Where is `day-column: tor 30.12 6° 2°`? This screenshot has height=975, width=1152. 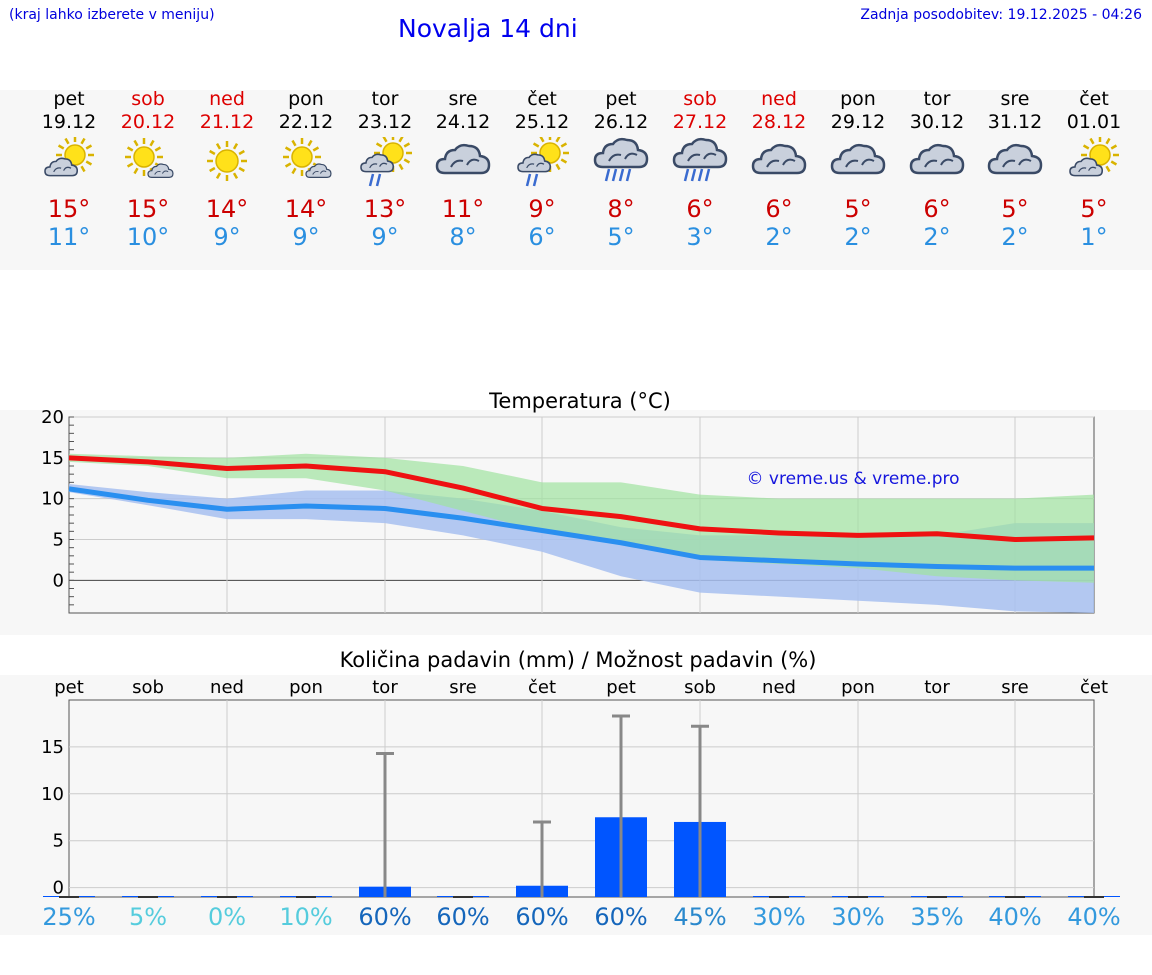 day-column: tor 30.12 6° 2° is located at coordinates (937, 169).